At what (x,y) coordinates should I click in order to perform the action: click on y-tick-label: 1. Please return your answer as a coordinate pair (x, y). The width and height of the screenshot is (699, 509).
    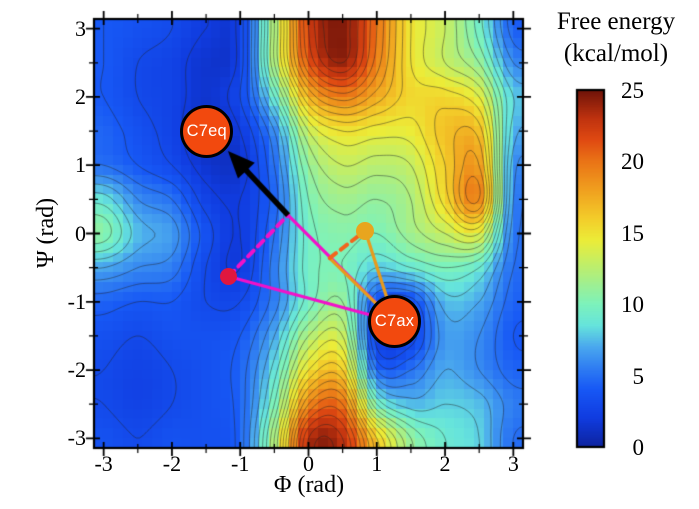
    Looking at the image, I should click on (80, 165).